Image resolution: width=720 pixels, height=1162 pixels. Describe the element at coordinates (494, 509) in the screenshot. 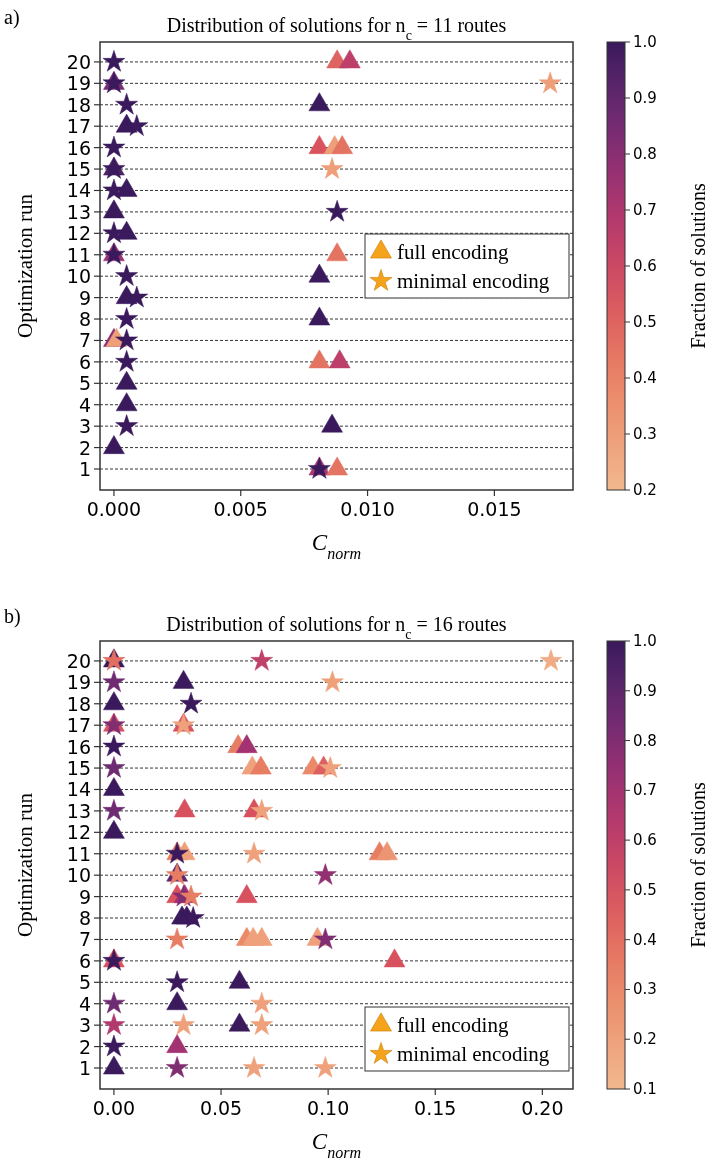

I see `x-tick-label: 0.015` at that location.